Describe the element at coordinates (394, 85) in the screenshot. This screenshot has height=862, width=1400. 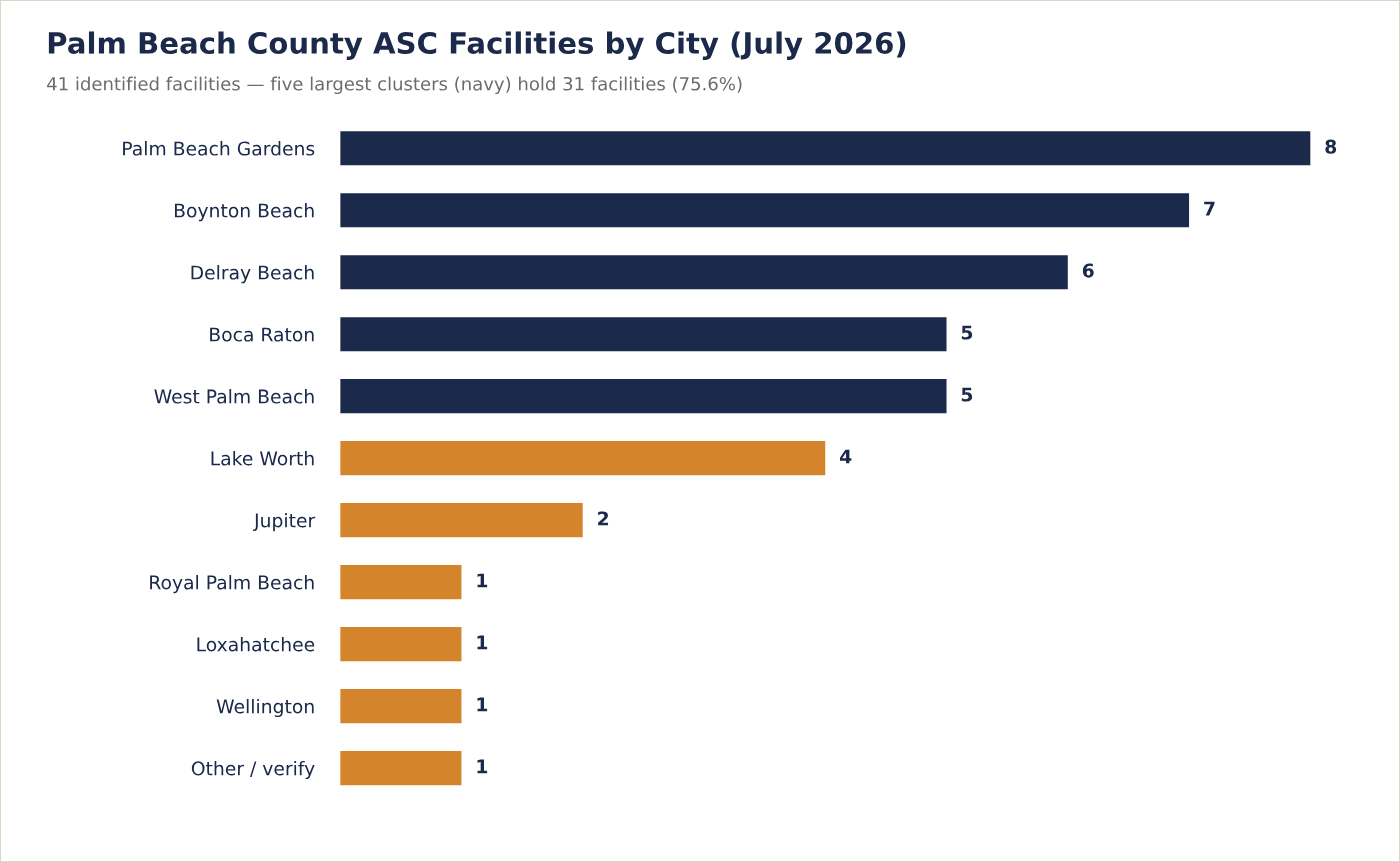
I see `chart-subtitle: 41 identified facilities — five largest clusters (navy) hold 31 facilities (75.6%)` at that location.